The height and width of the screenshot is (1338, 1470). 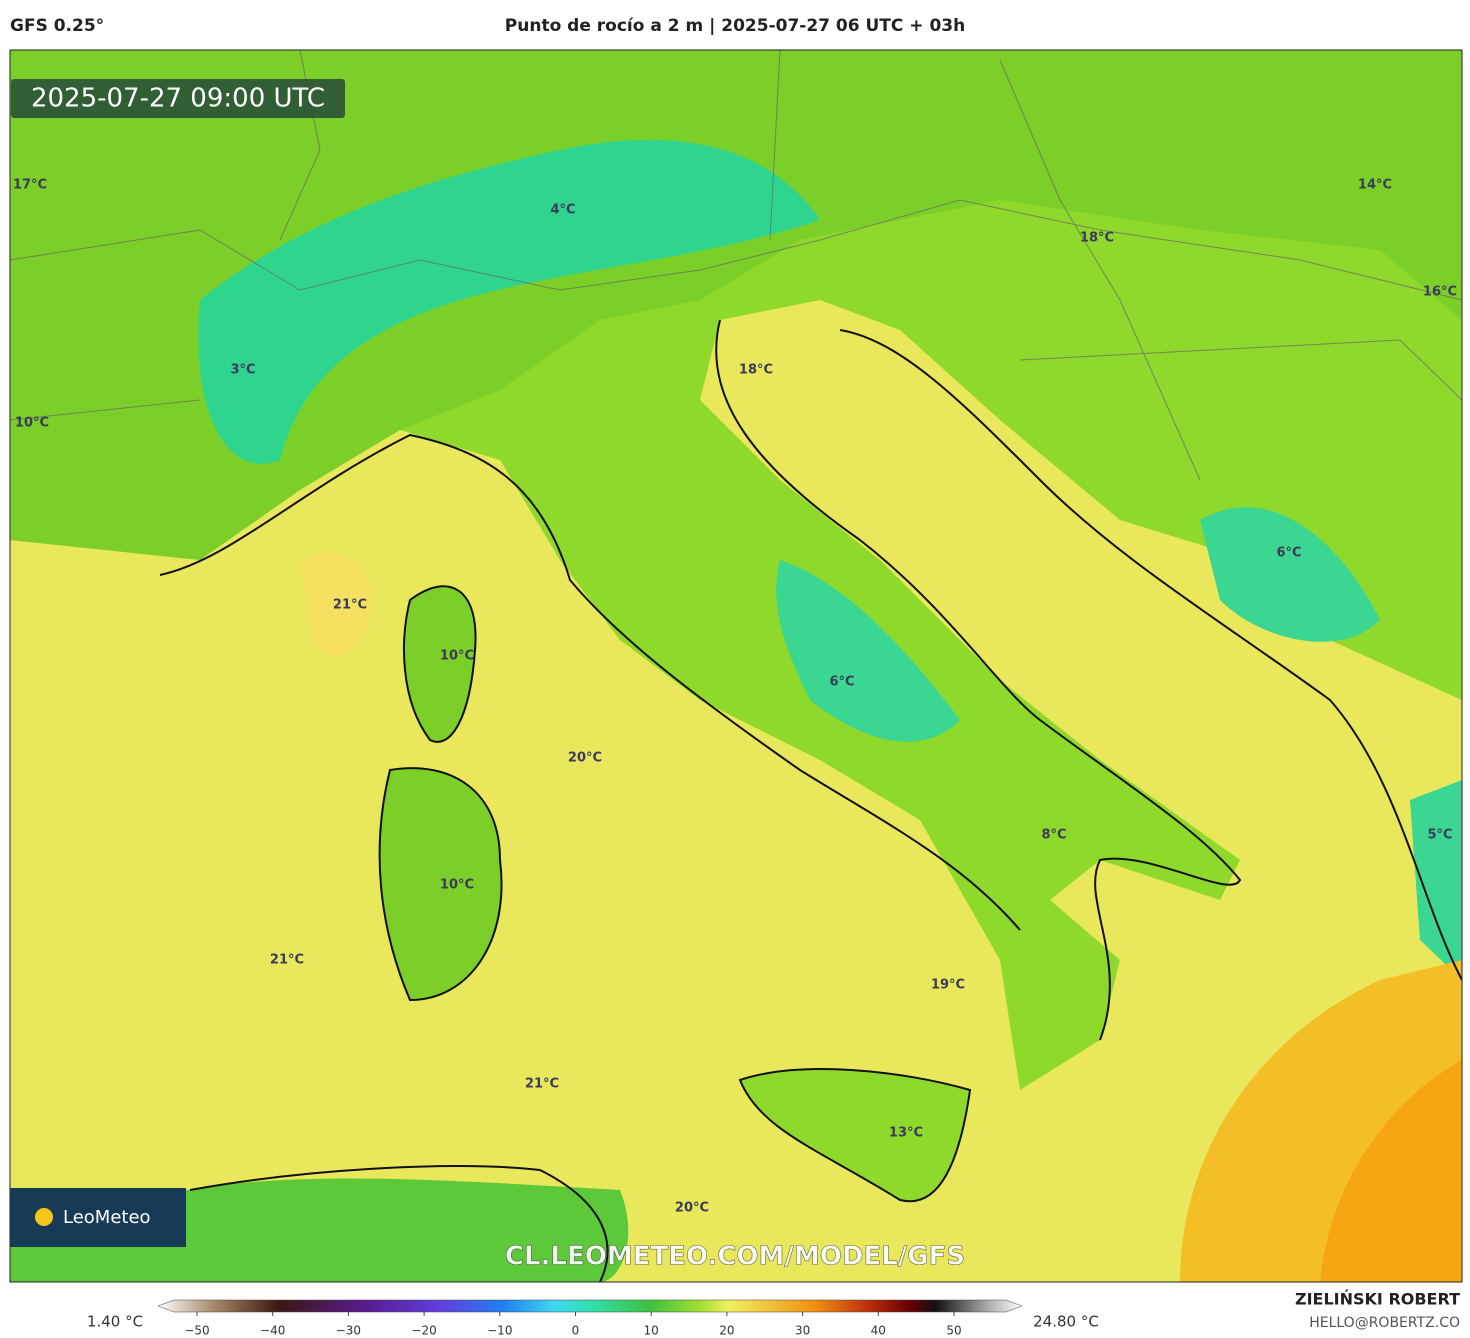 I want to click on colorbar-tick-label: 30, so click(x=802, y=1331).